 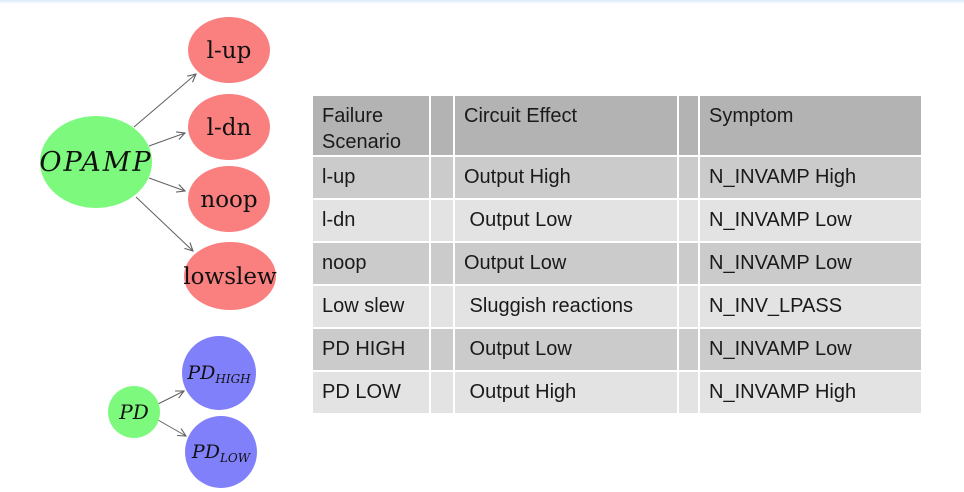 I want to click on node-pd-low-label: PDLOW, so click(x=221, y=453).